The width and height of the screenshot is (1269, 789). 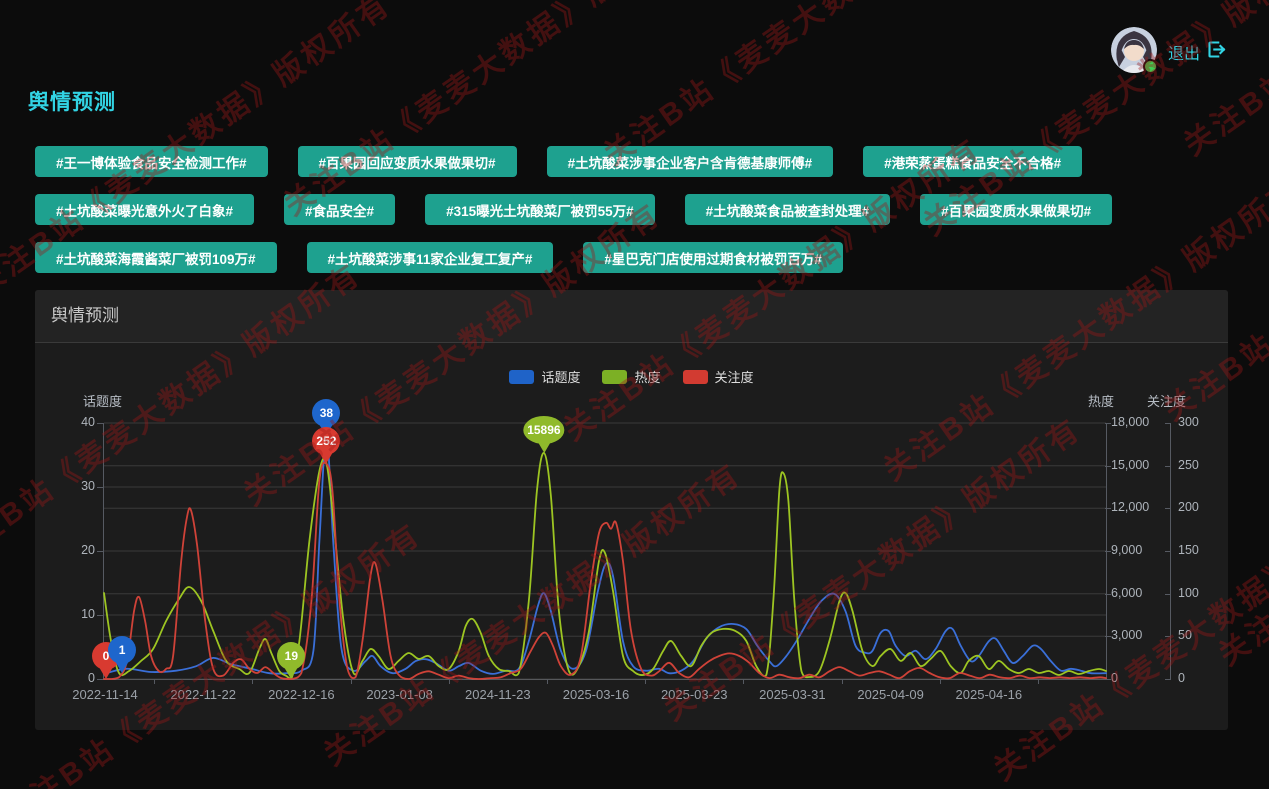 What do you see at coordinates (890, 694) in the screenshot?
I see `x-axis-date-label: 2025-04-09` at bounding box center [890, 694].